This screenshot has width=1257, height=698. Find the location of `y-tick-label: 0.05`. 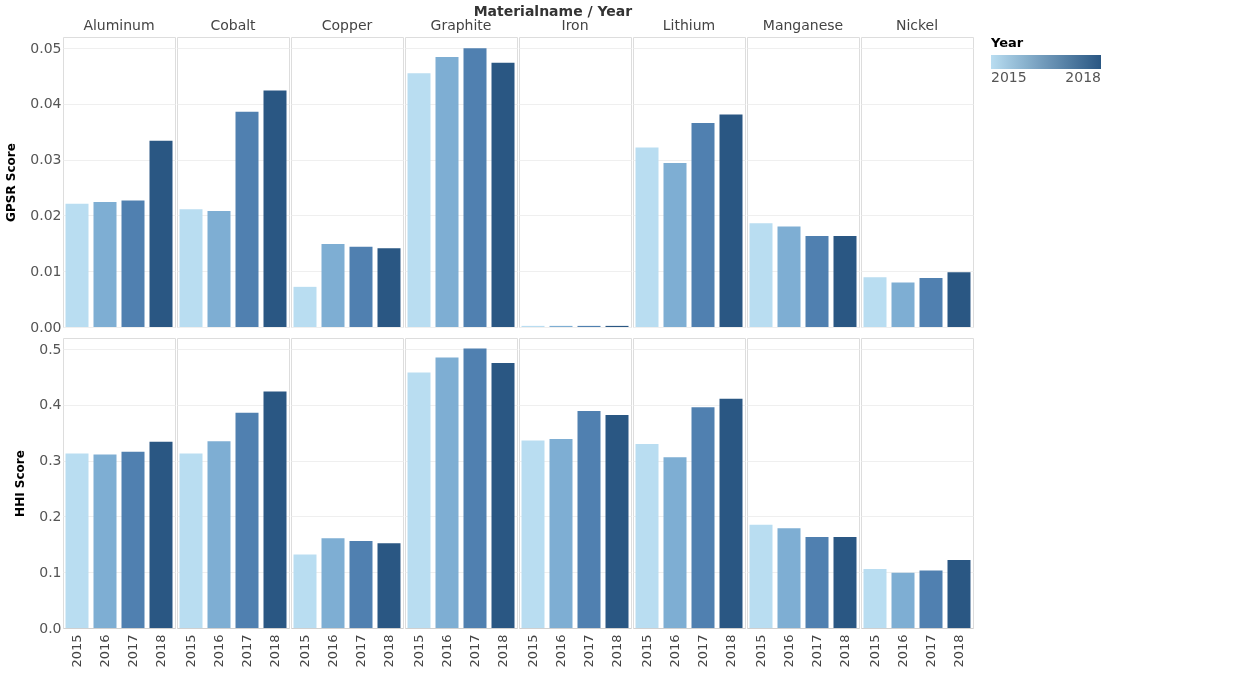

y-tick-label: 0.05 is located at coordinates (46, 47).